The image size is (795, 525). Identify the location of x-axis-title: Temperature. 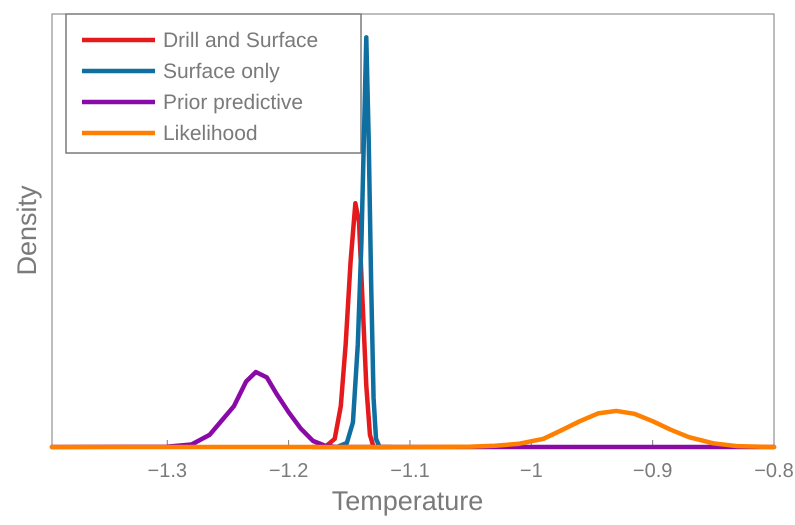
(408, 501).